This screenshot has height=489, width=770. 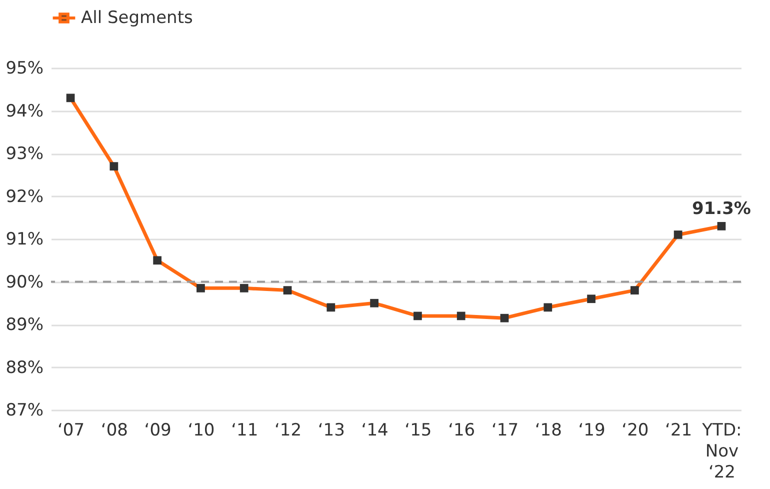 What do you see at coordinates (635, 430) in the screenshot?
I see `x-tick-label: ‘20` at bounding box center [635, 430].